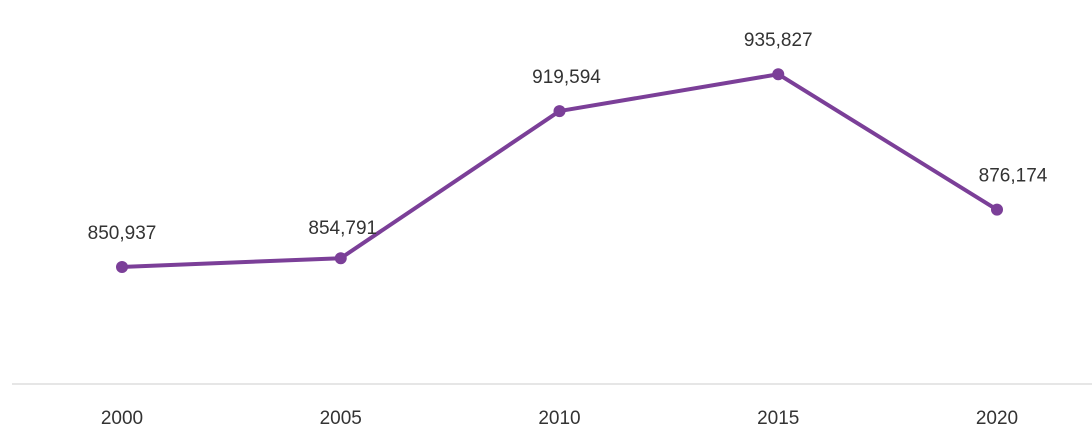 The width and height of the screenshot is (1092, 428). Describe the element at coordinates (566, 77) in the screenshot. I see `data-label: 919,594` at that location.